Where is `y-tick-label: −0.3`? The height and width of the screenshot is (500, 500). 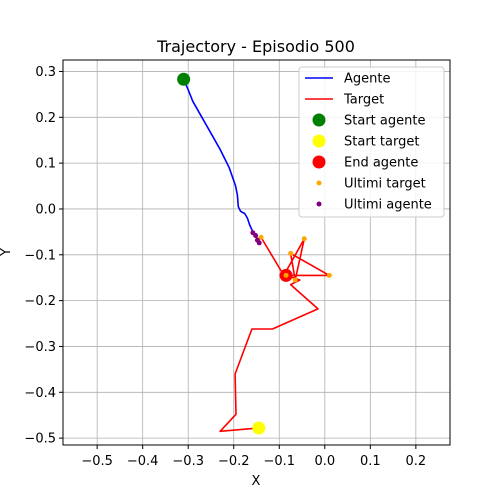
y-tick-label: −0.3 is located at coordinates (40, 347).